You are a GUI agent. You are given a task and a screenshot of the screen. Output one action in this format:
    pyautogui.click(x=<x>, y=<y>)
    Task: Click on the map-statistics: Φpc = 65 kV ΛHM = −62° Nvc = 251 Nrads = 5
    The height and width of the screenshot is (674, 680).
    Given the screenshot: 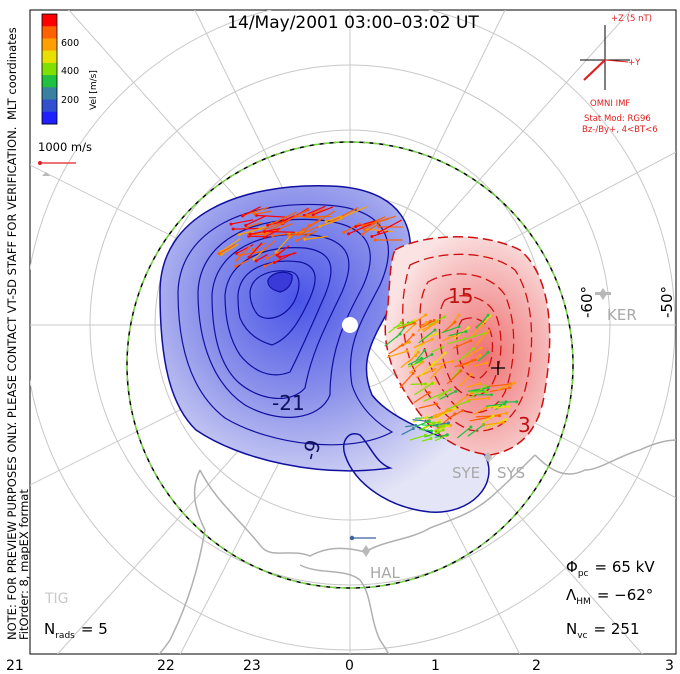 What is the action you would take?
    pyautogui.click(x=349, y=599)
    